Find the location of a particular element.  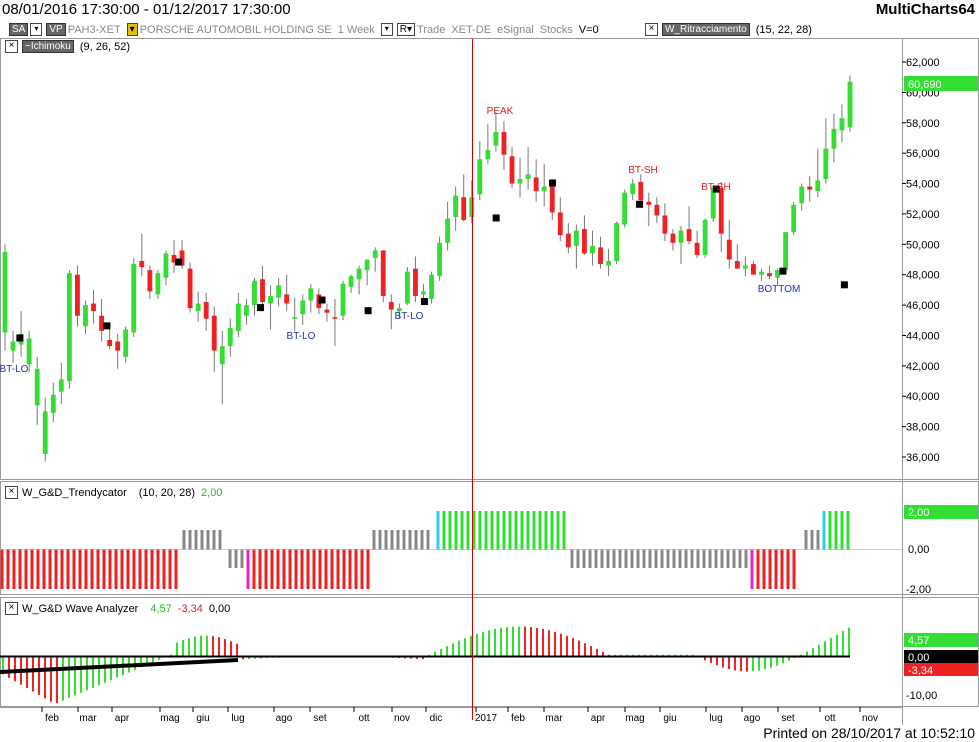

close-wave-icon: × is located at coordinates (11, 608).